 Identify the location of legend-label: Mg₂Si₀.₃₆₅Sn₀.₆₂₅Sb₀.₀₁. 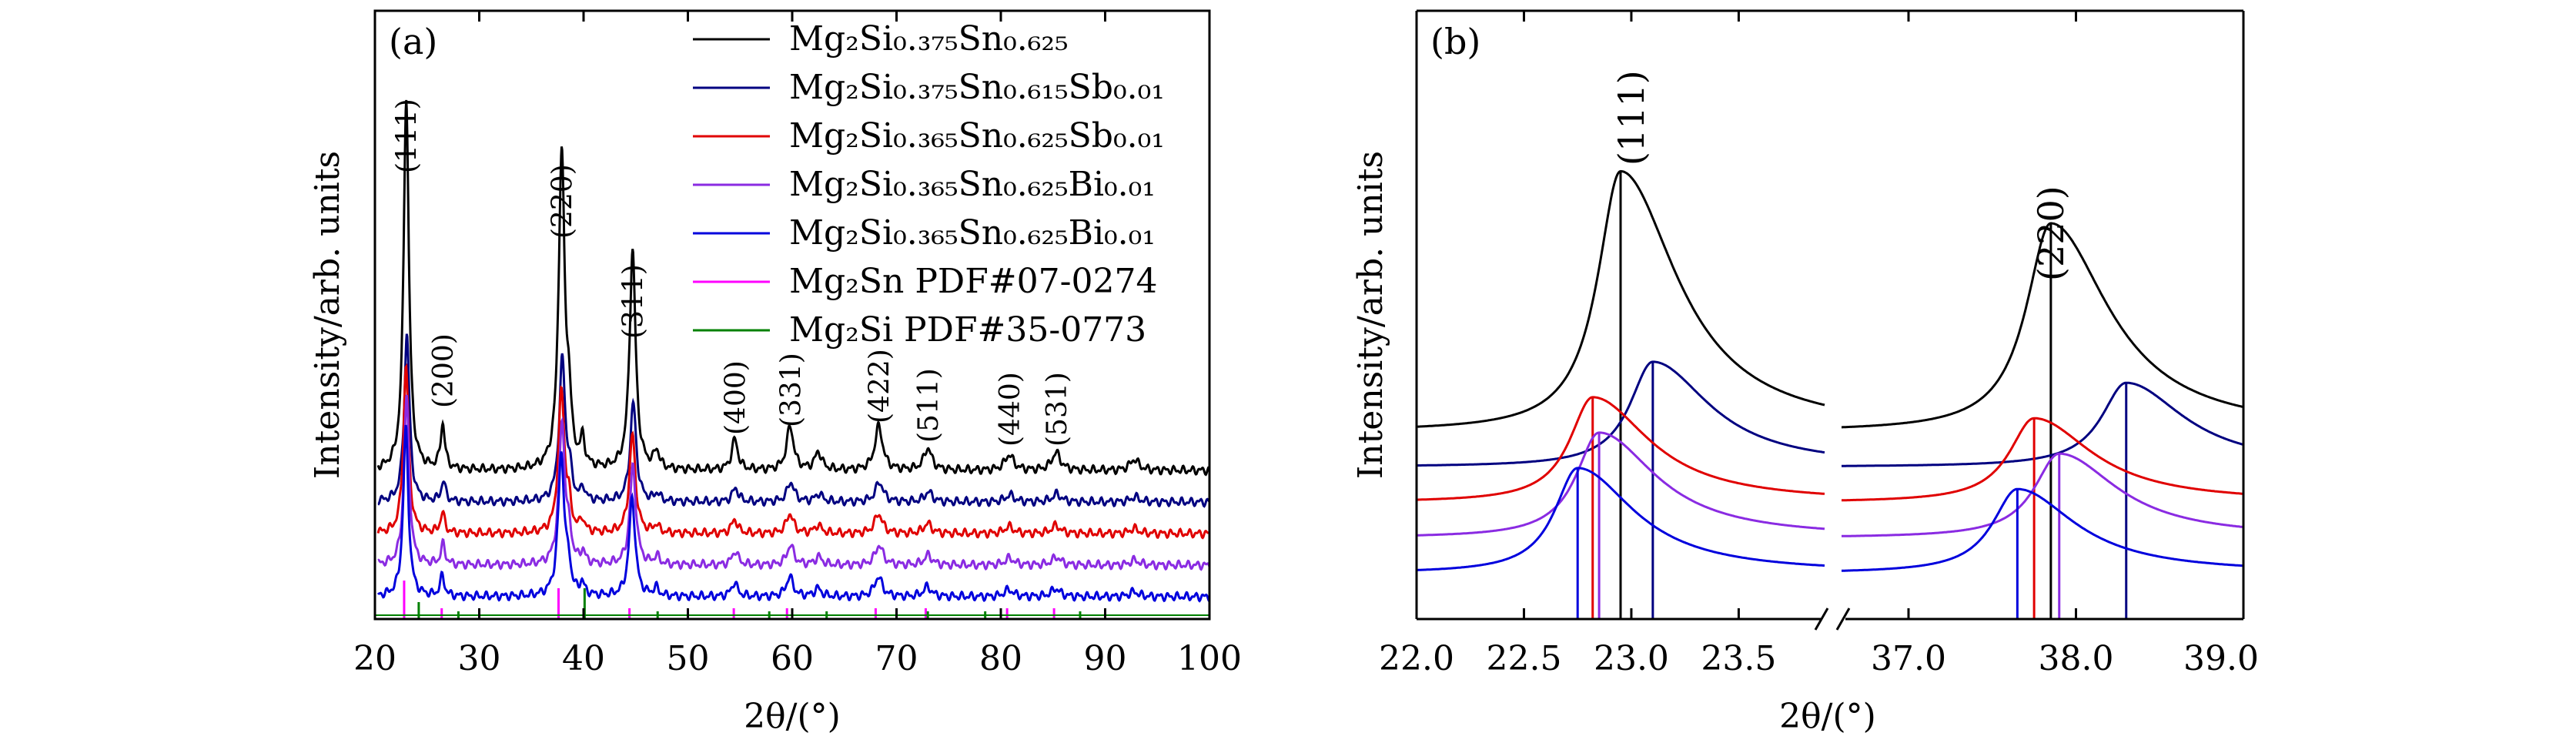
(977, 136).